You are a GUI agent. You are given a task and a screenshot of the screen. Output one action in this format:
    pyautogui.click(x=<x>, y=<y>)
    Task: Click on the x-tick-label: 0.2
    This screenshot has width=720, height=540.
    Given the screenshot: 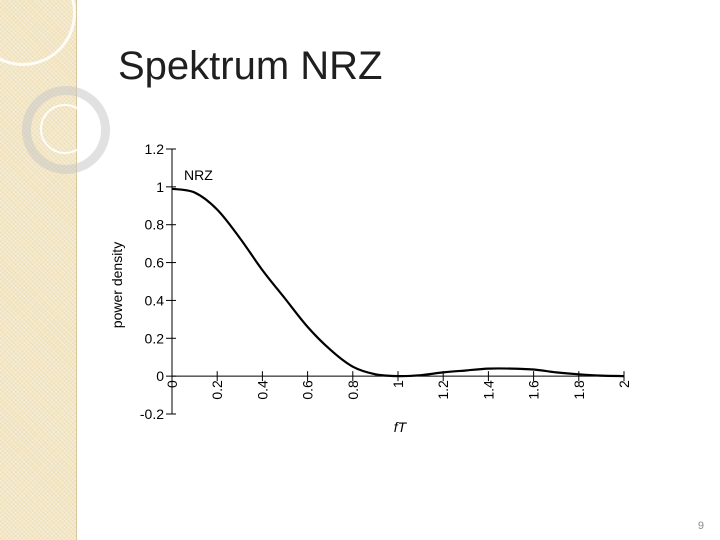 What is the action you would take?
    pyautogui.click(x=217, y=390)
    